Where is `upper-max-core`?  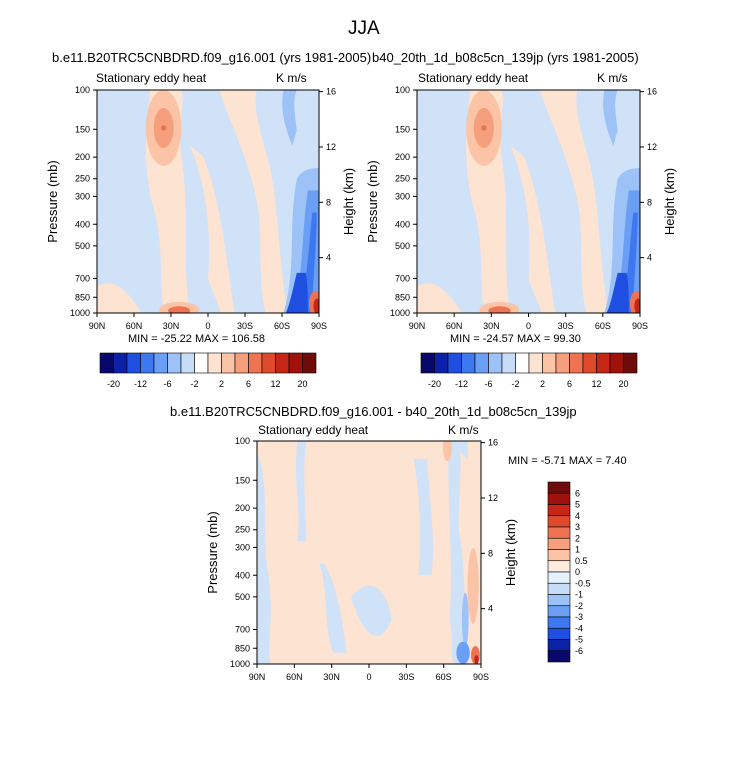 upper-max-core is located at coordinates (484, 128).